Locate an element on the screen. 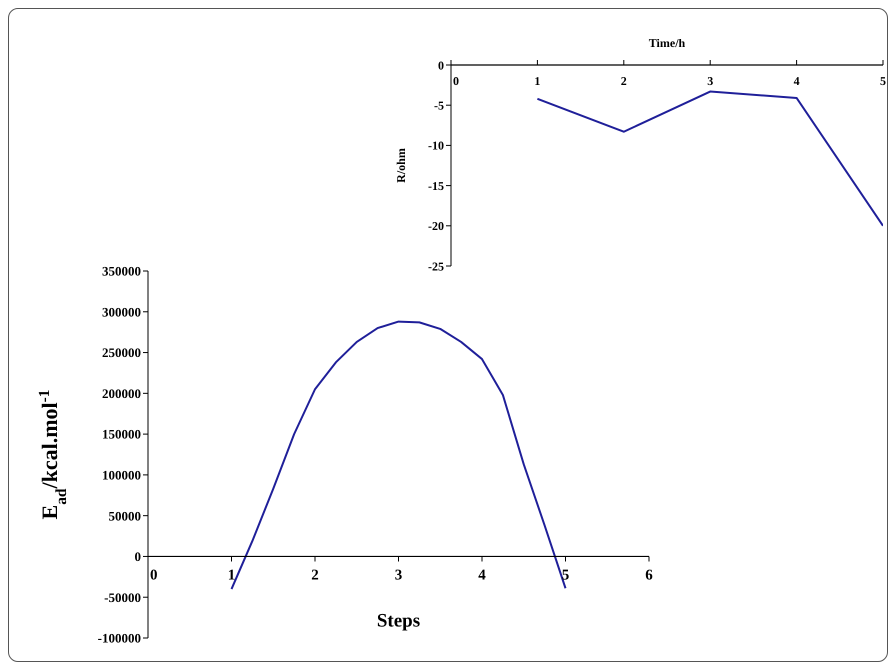  y-tick-label: 200000 is located at coordinates (121, 393).